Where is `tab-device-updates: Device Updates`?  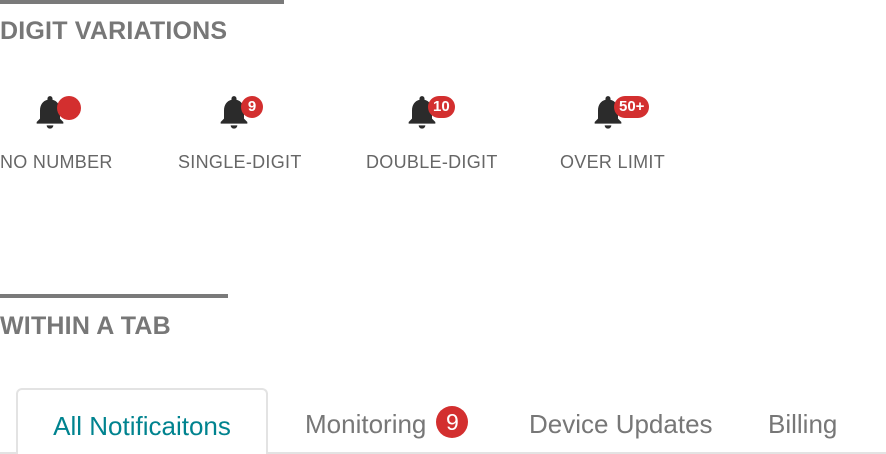
tab-device-updates: Device Updates is located at coordinates (621, 421).